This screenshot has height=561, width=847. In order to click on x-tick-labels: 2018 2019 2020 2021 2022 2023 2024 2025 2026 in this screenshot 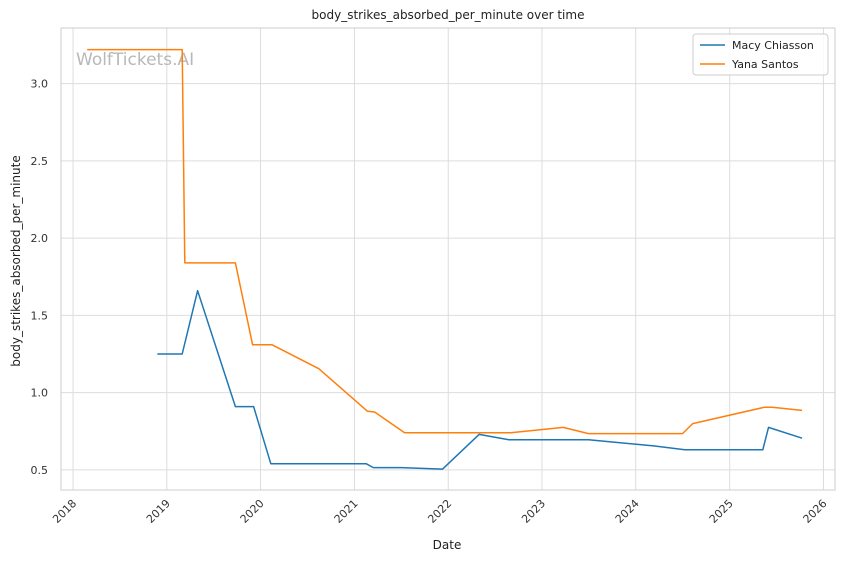, I will do `click(439, 511)`.